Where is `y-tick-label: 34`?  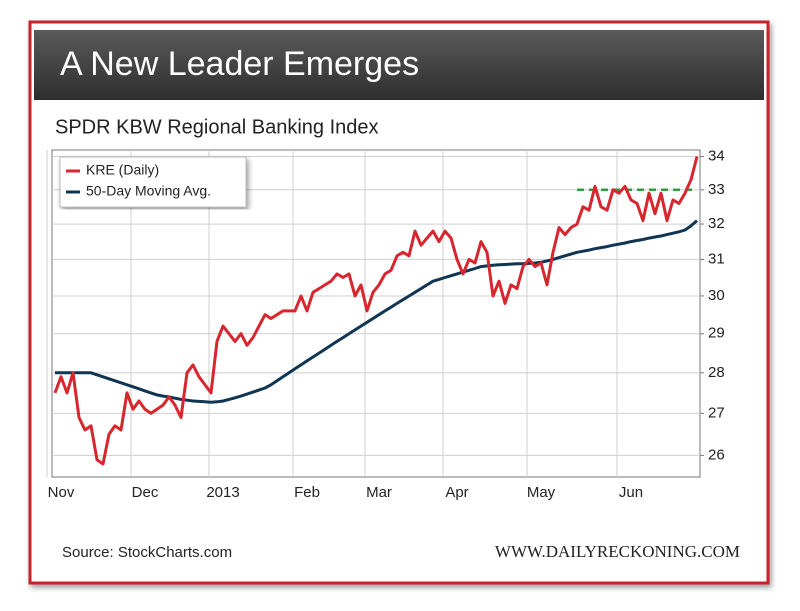
y-tick-label: 34 is located at coordinates (716, 156).